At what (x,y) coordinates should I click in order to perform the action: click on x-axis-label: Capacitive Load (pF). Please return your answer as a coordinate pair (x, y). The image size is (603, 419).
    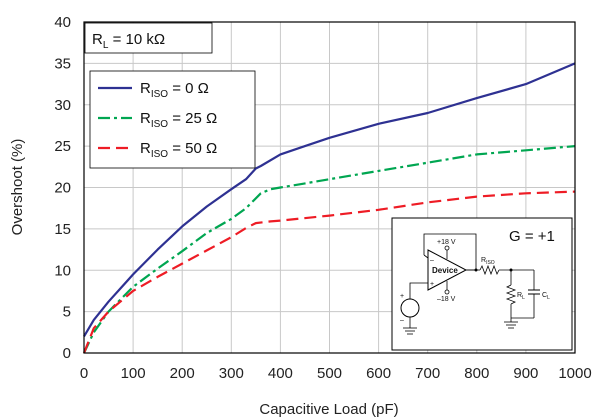
    Looking at the image, I should click on (328, 409).